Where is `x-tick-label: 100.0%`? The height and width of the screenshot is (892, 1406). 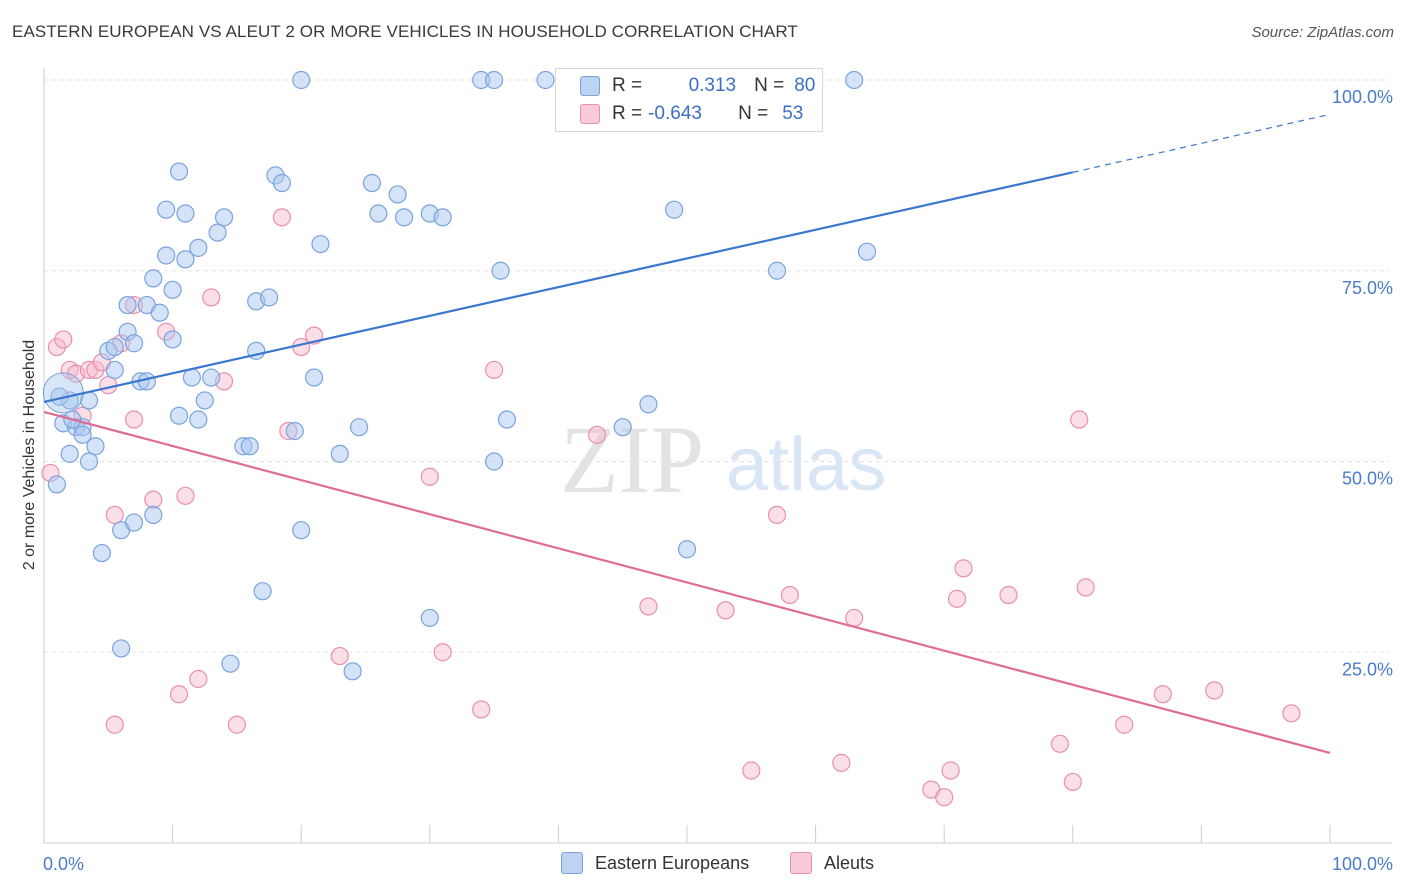 x-tick-label: 100.0% is located at coordinates (1362, 864).